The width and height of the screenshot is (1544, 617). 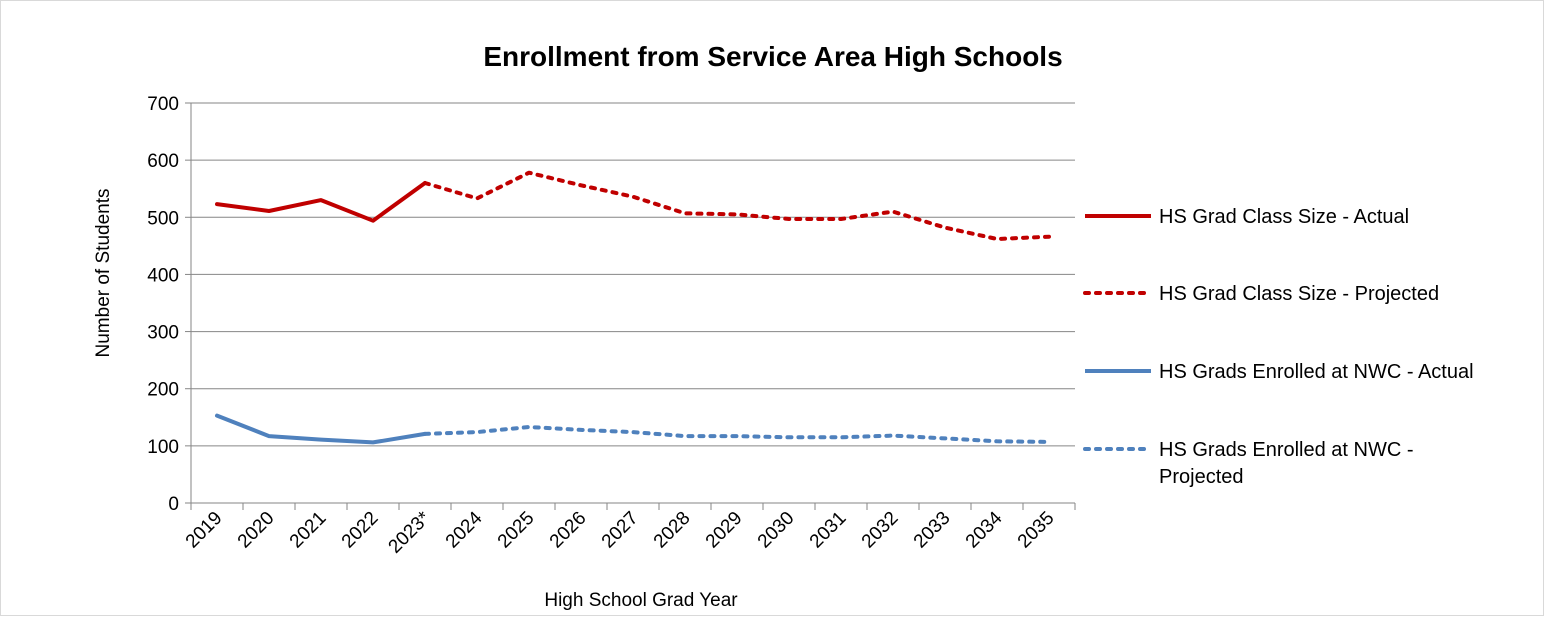 I want to click on y-tick-labels: 0 100 200 300 400 500 600 700, so click(x=163, y=304).